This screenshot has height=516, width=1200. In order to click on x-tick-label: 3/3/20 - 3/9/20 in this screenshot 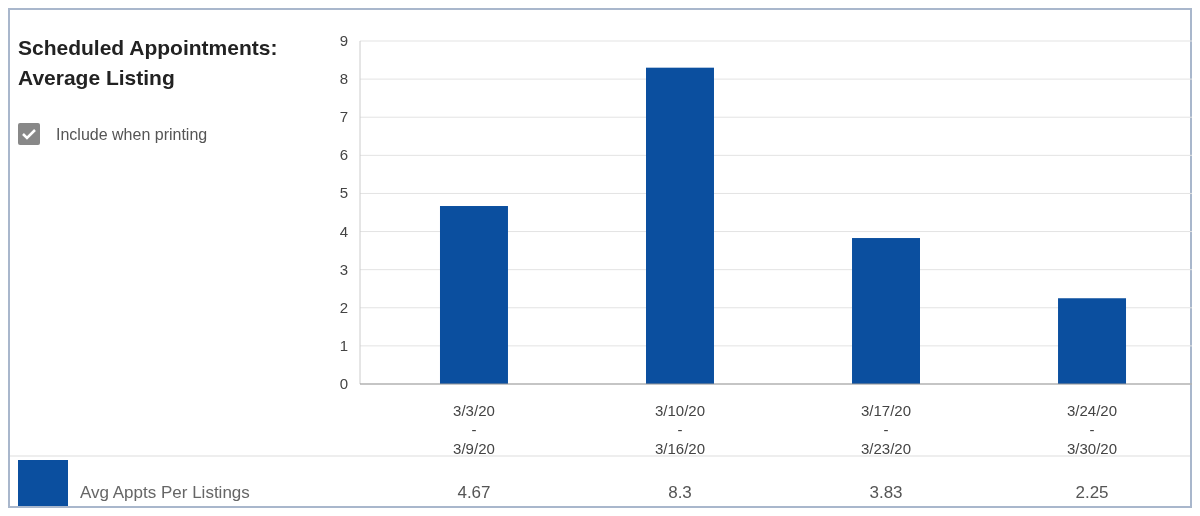, I will do `click(474, 429)`.